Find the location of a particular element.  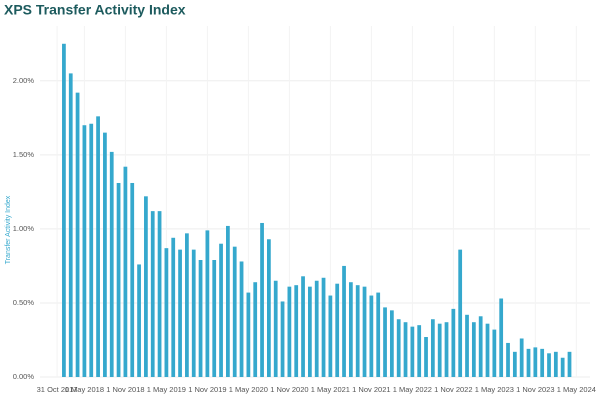

x-tick-label: 1 Nov 2023 is located at coordinates (535, 389).